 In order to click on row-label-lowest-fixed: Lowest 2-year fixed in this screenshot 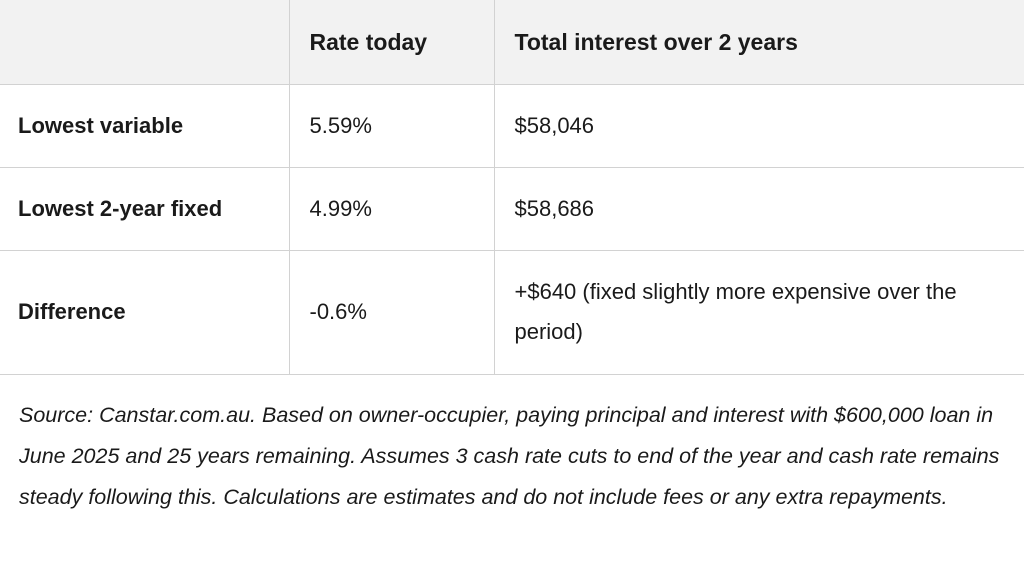, I will do `click(144, 209)`.